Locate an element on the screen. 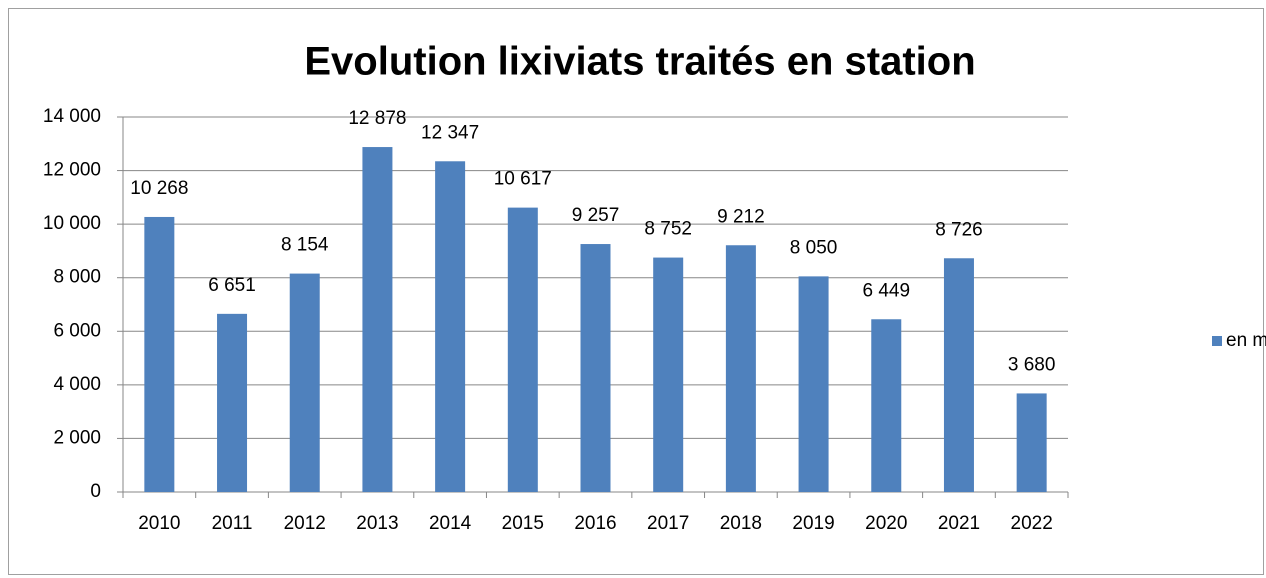 Image resolution: width=1266 pixels, height=578 pixels. x-tick-label: 2022 is located at coordinates (1032, 523).